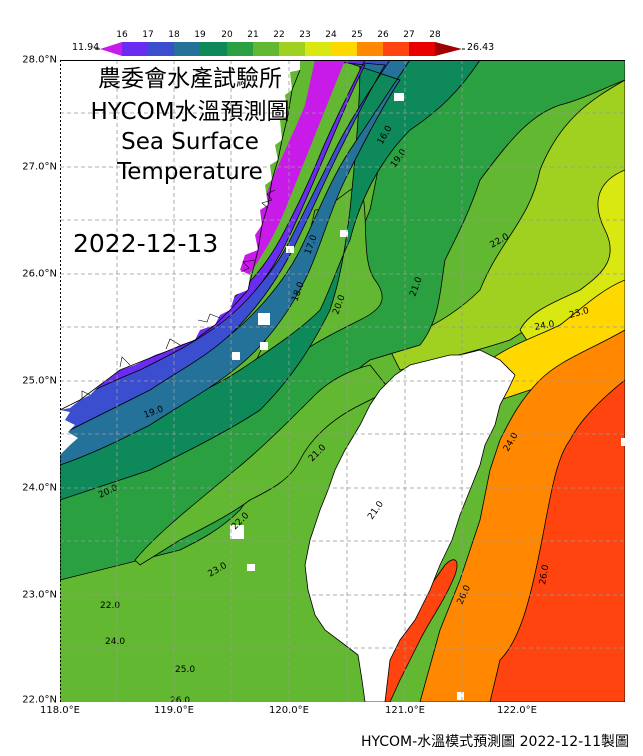 The image size is (643, 756). I want to click on colorbar-tick: 20, so click(227, 35).